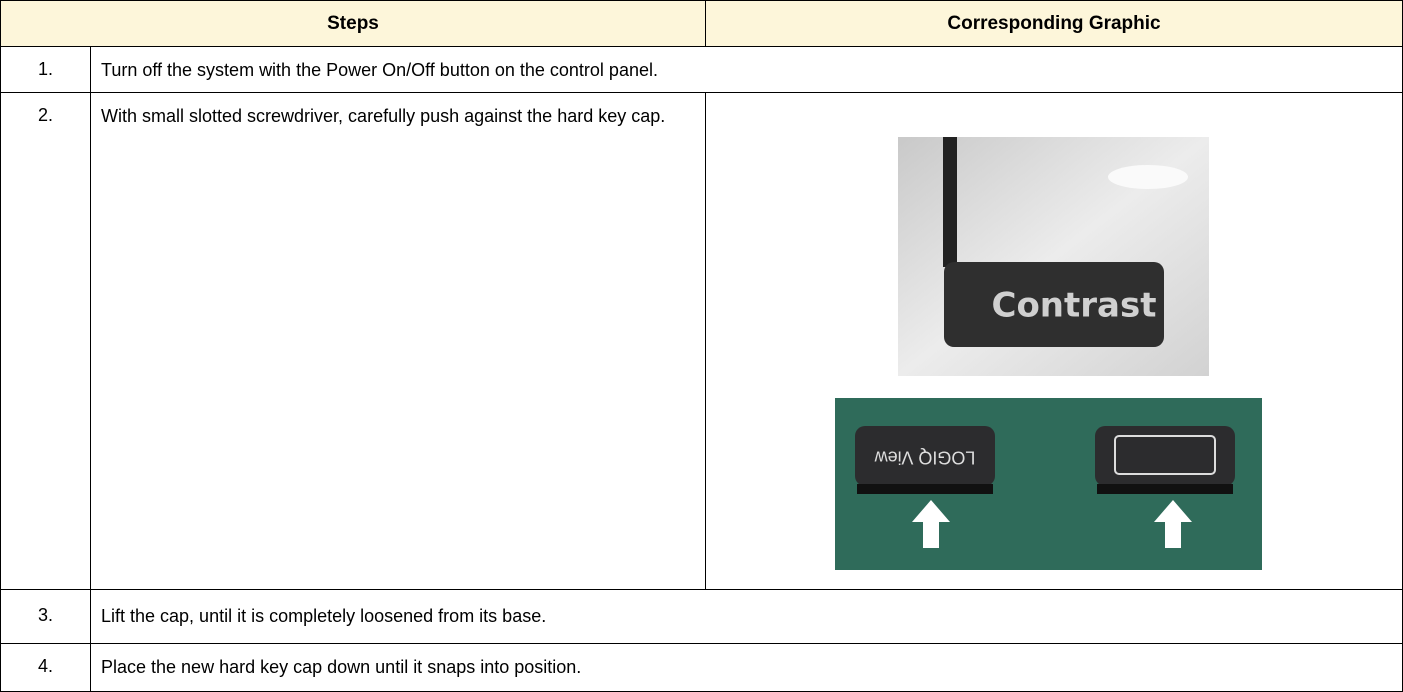 The width and height of the screenshot is (1403, 692). I want to click on step-number: 4., so click(45, 667).